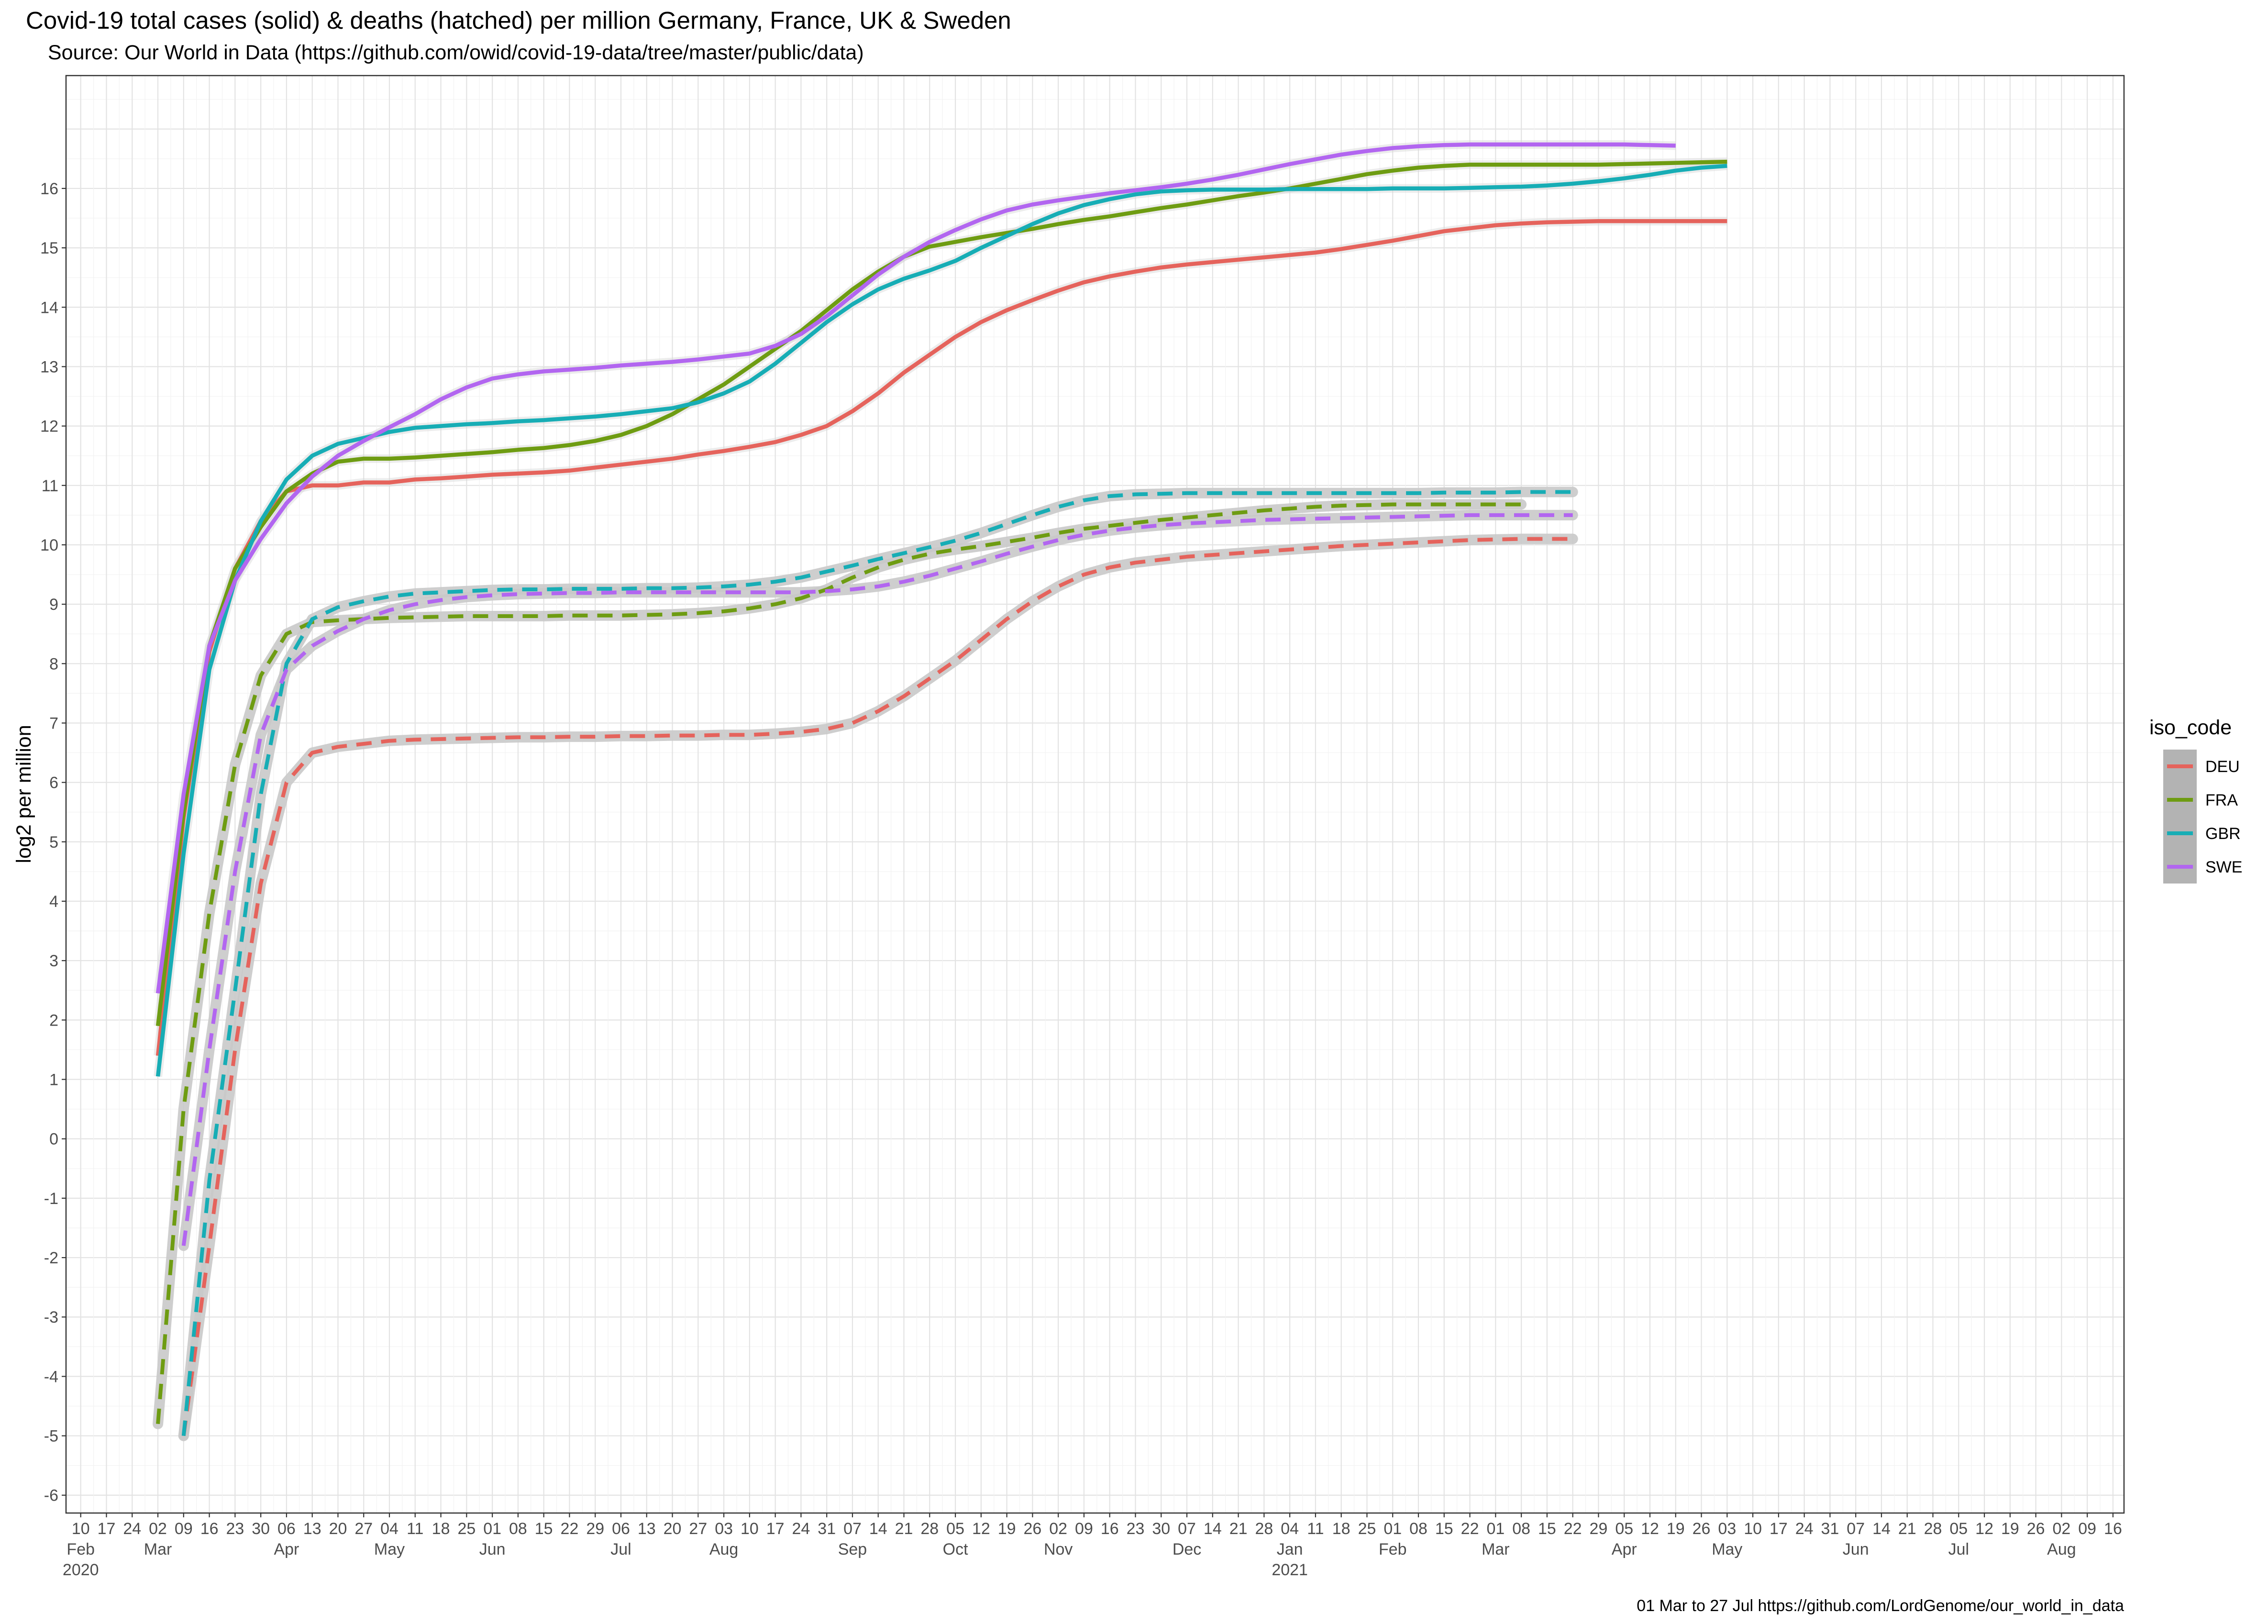 The image size is (2268, 1624). What do you see at coordinates (929, 1529) in the screenshot?
I see `x-tick-label: 28` at bounding box center [929, 1529].